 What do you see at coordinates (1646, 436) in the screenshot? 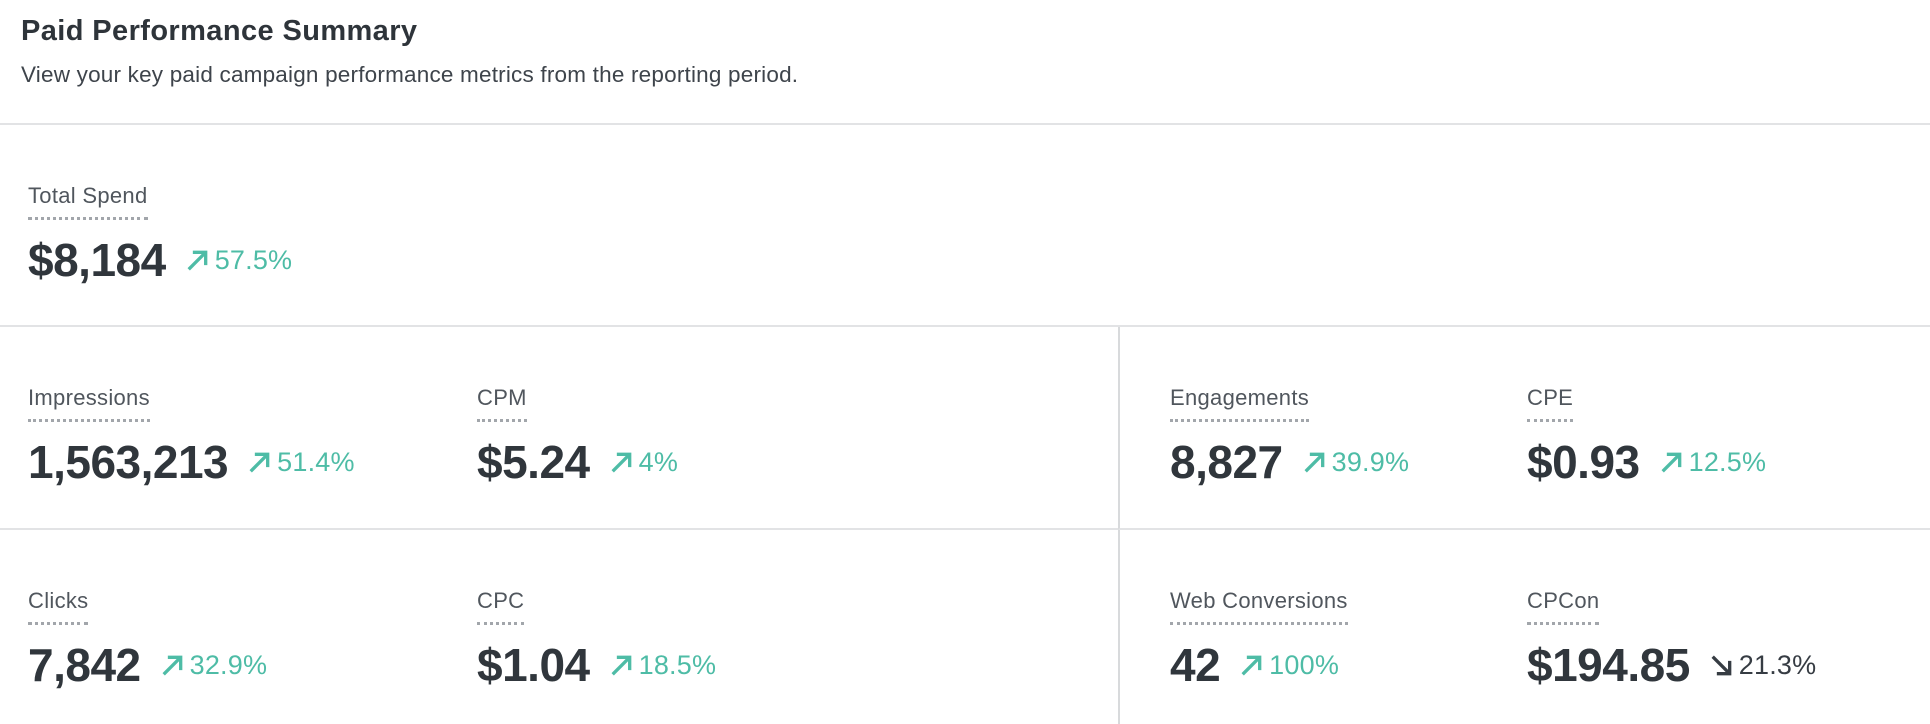
I see `metric-cpe: CPE $0.93 12.5%` at bounding box center [1646, 436].